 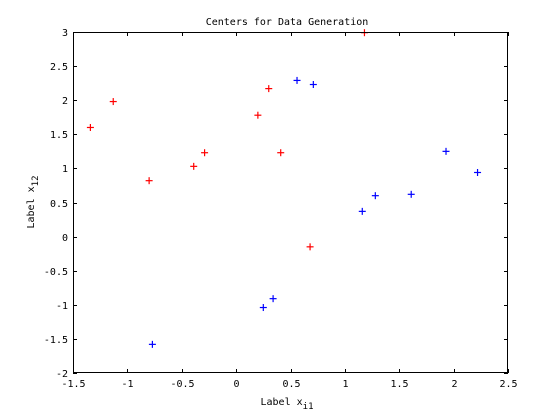 I want to click on x-axis-label-subscript: i1, so click(x=308, y=407).